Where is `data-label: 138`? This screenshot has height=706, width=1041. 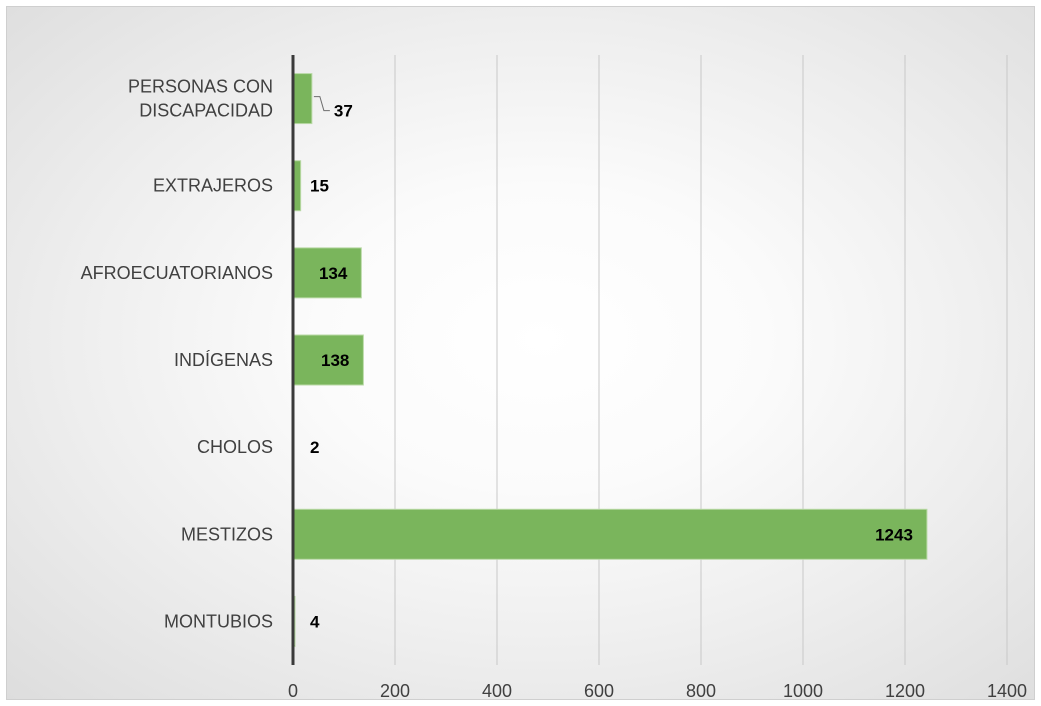
data-label: 138 is located at coordinates (335, 360).